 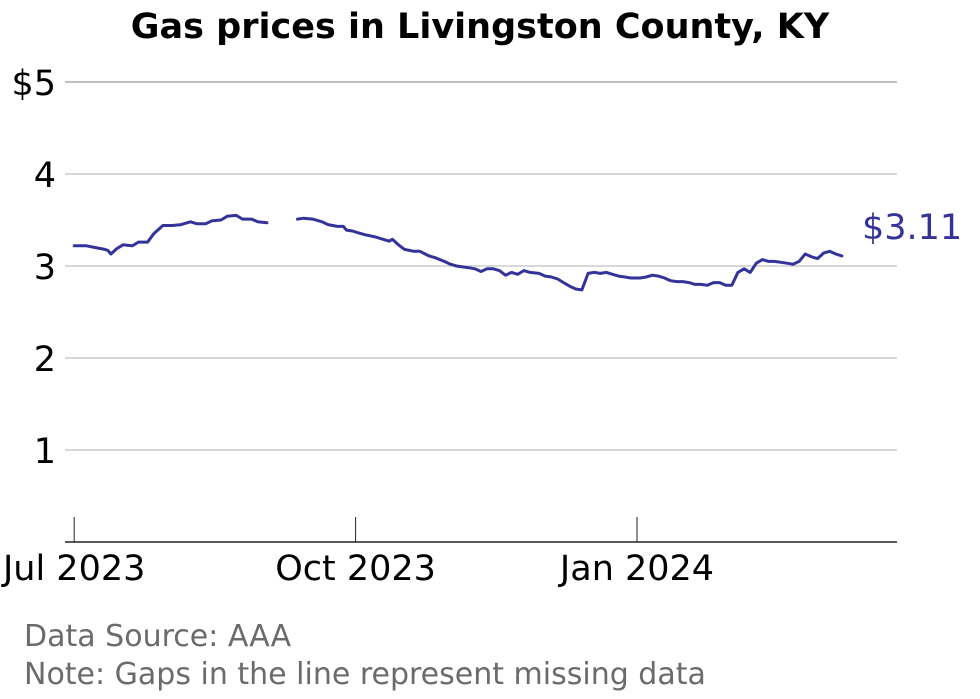 I want to click on y-tick-label: 1, so click(x=45, y=452).